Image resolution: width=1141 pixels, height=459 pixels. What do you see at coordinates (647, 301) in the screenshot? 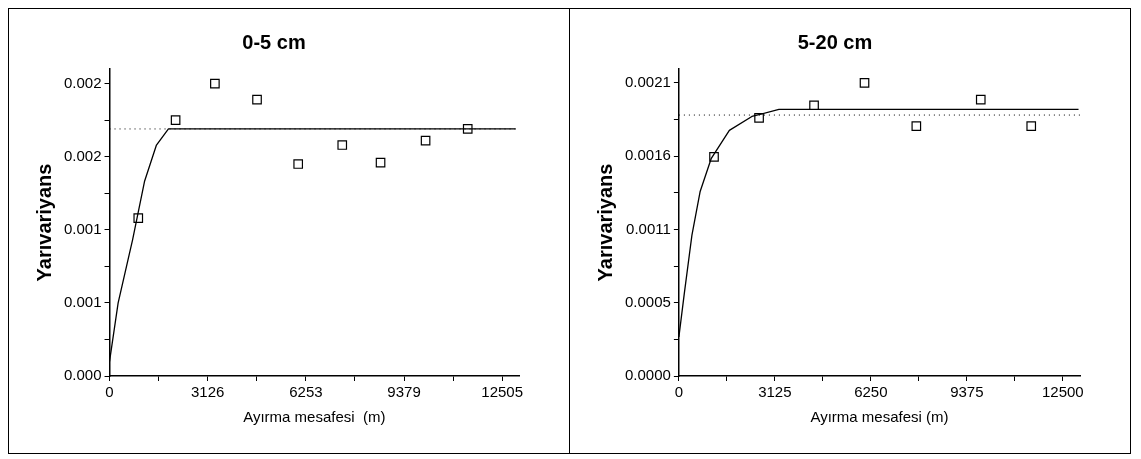
I see `y-tick-label: 0.0005` at bounding box center [647, 301].